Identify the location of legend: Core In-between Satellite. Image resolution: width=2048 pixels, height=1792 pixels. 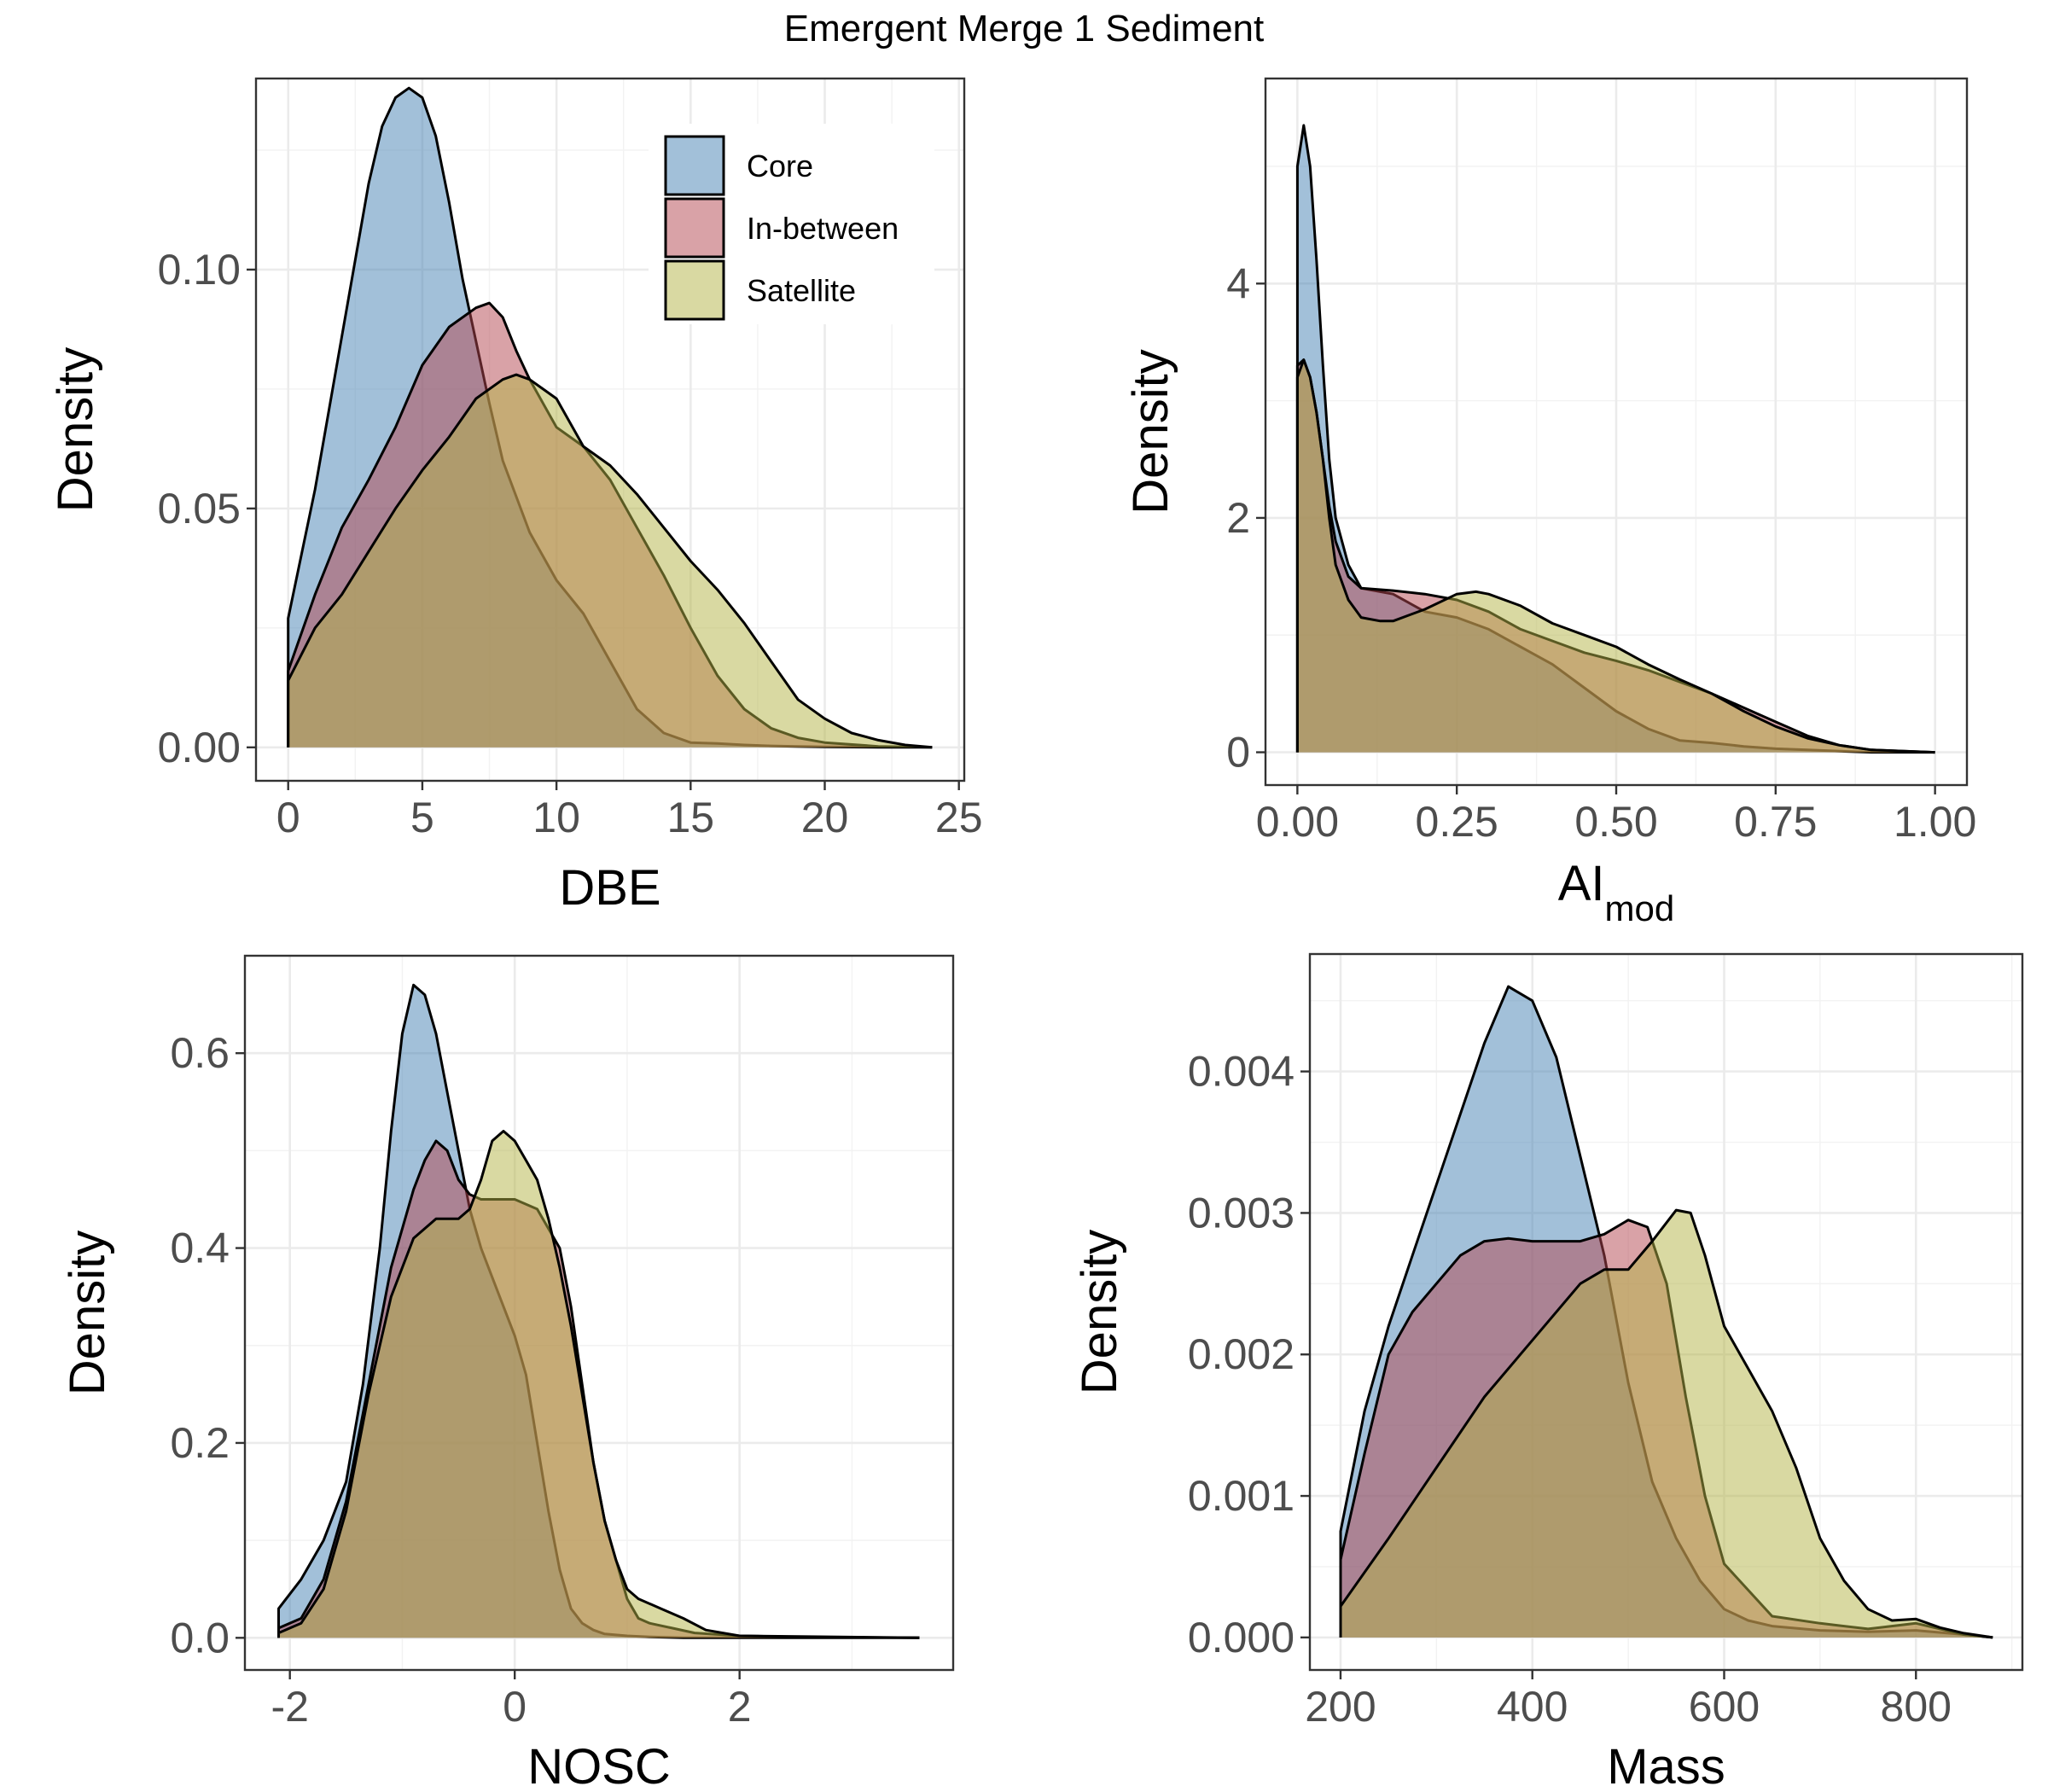
(791, 224).